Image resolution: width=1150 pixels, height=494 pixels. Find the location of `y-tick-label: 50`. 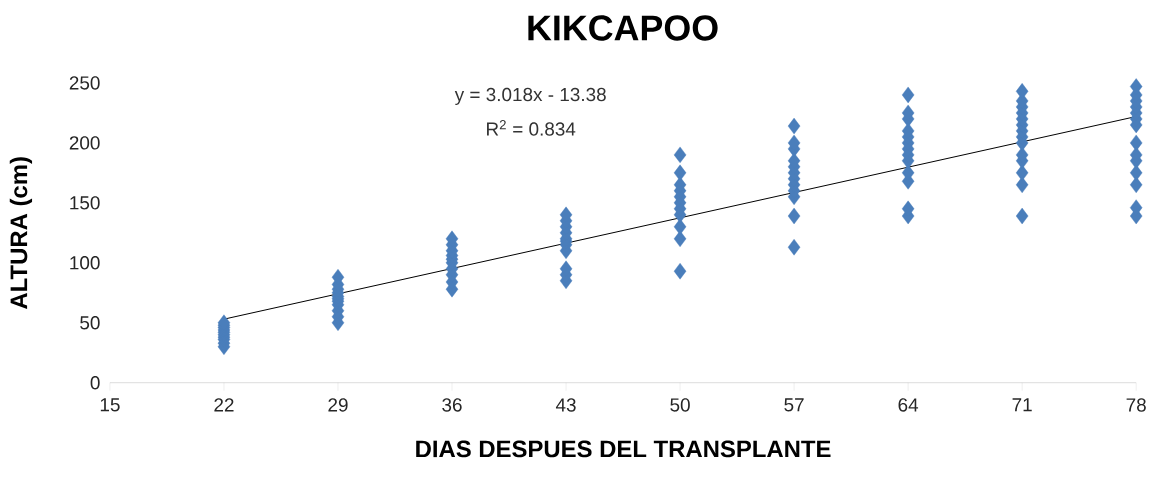

y-tick-label: 50 is located at coordinates (90, 323).